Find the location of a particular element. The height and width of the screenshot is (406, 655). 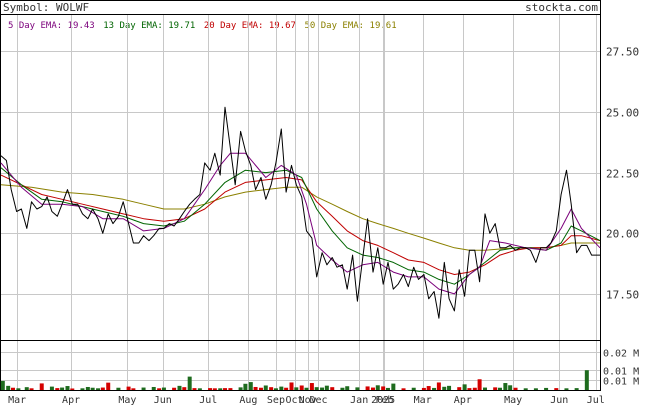

price-axis-labels: 17.50 20.00 22.50 25.00 27.50 is located at coordinates (622, 174).